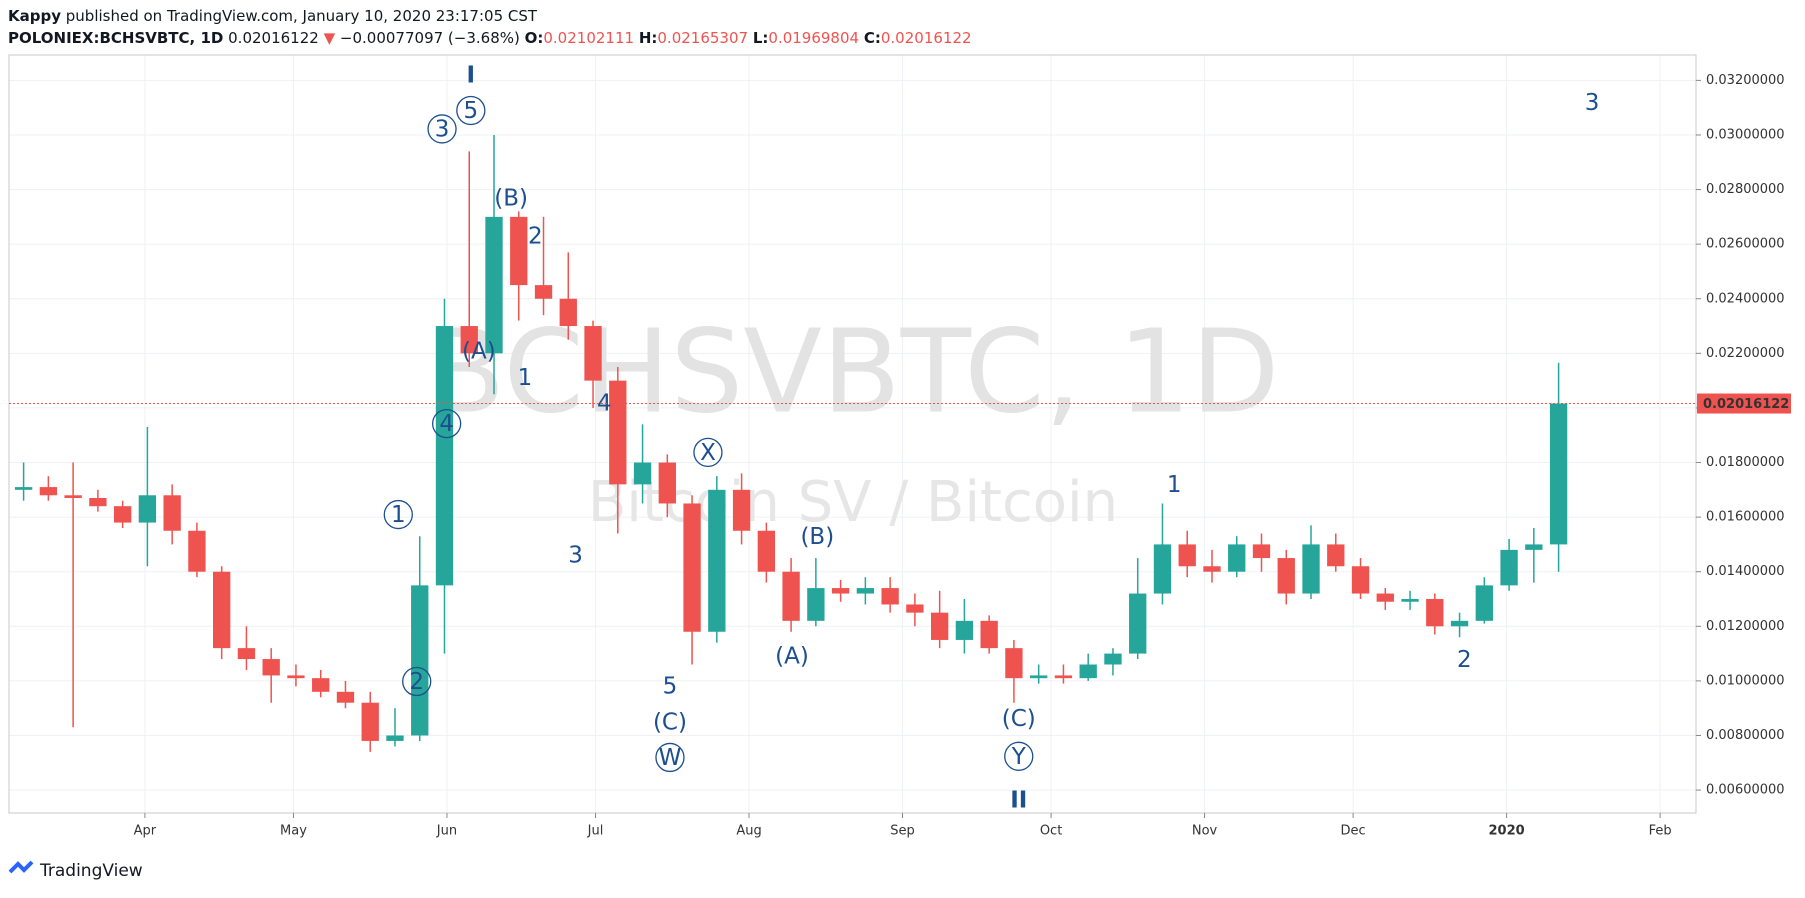 The height and width of the screenshot is (898, 1805). Describe the element at coordinates (1745, 517) in the screenshot. I see `y-tick-label: 0.01600000` at that location.